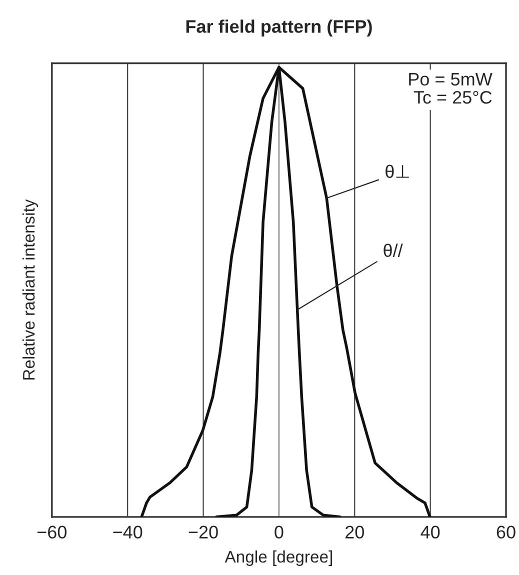 Image resolution: width=519 pixels, height=575 pixels. Describe the element at coordinates (30, 289) in the screenshot. I see `y-axis-title: Relative radiant intensity` at that location.